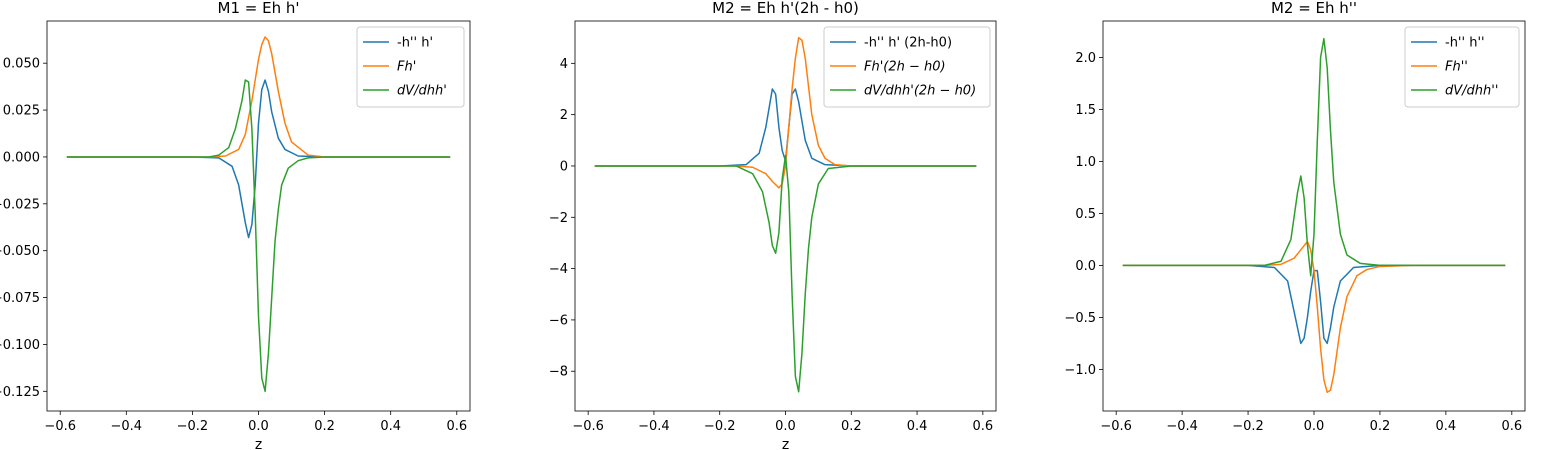  Describe the element at coordinates (1085, 110) in the screenshot. I see `y-tick-label: 1.5` at that location.